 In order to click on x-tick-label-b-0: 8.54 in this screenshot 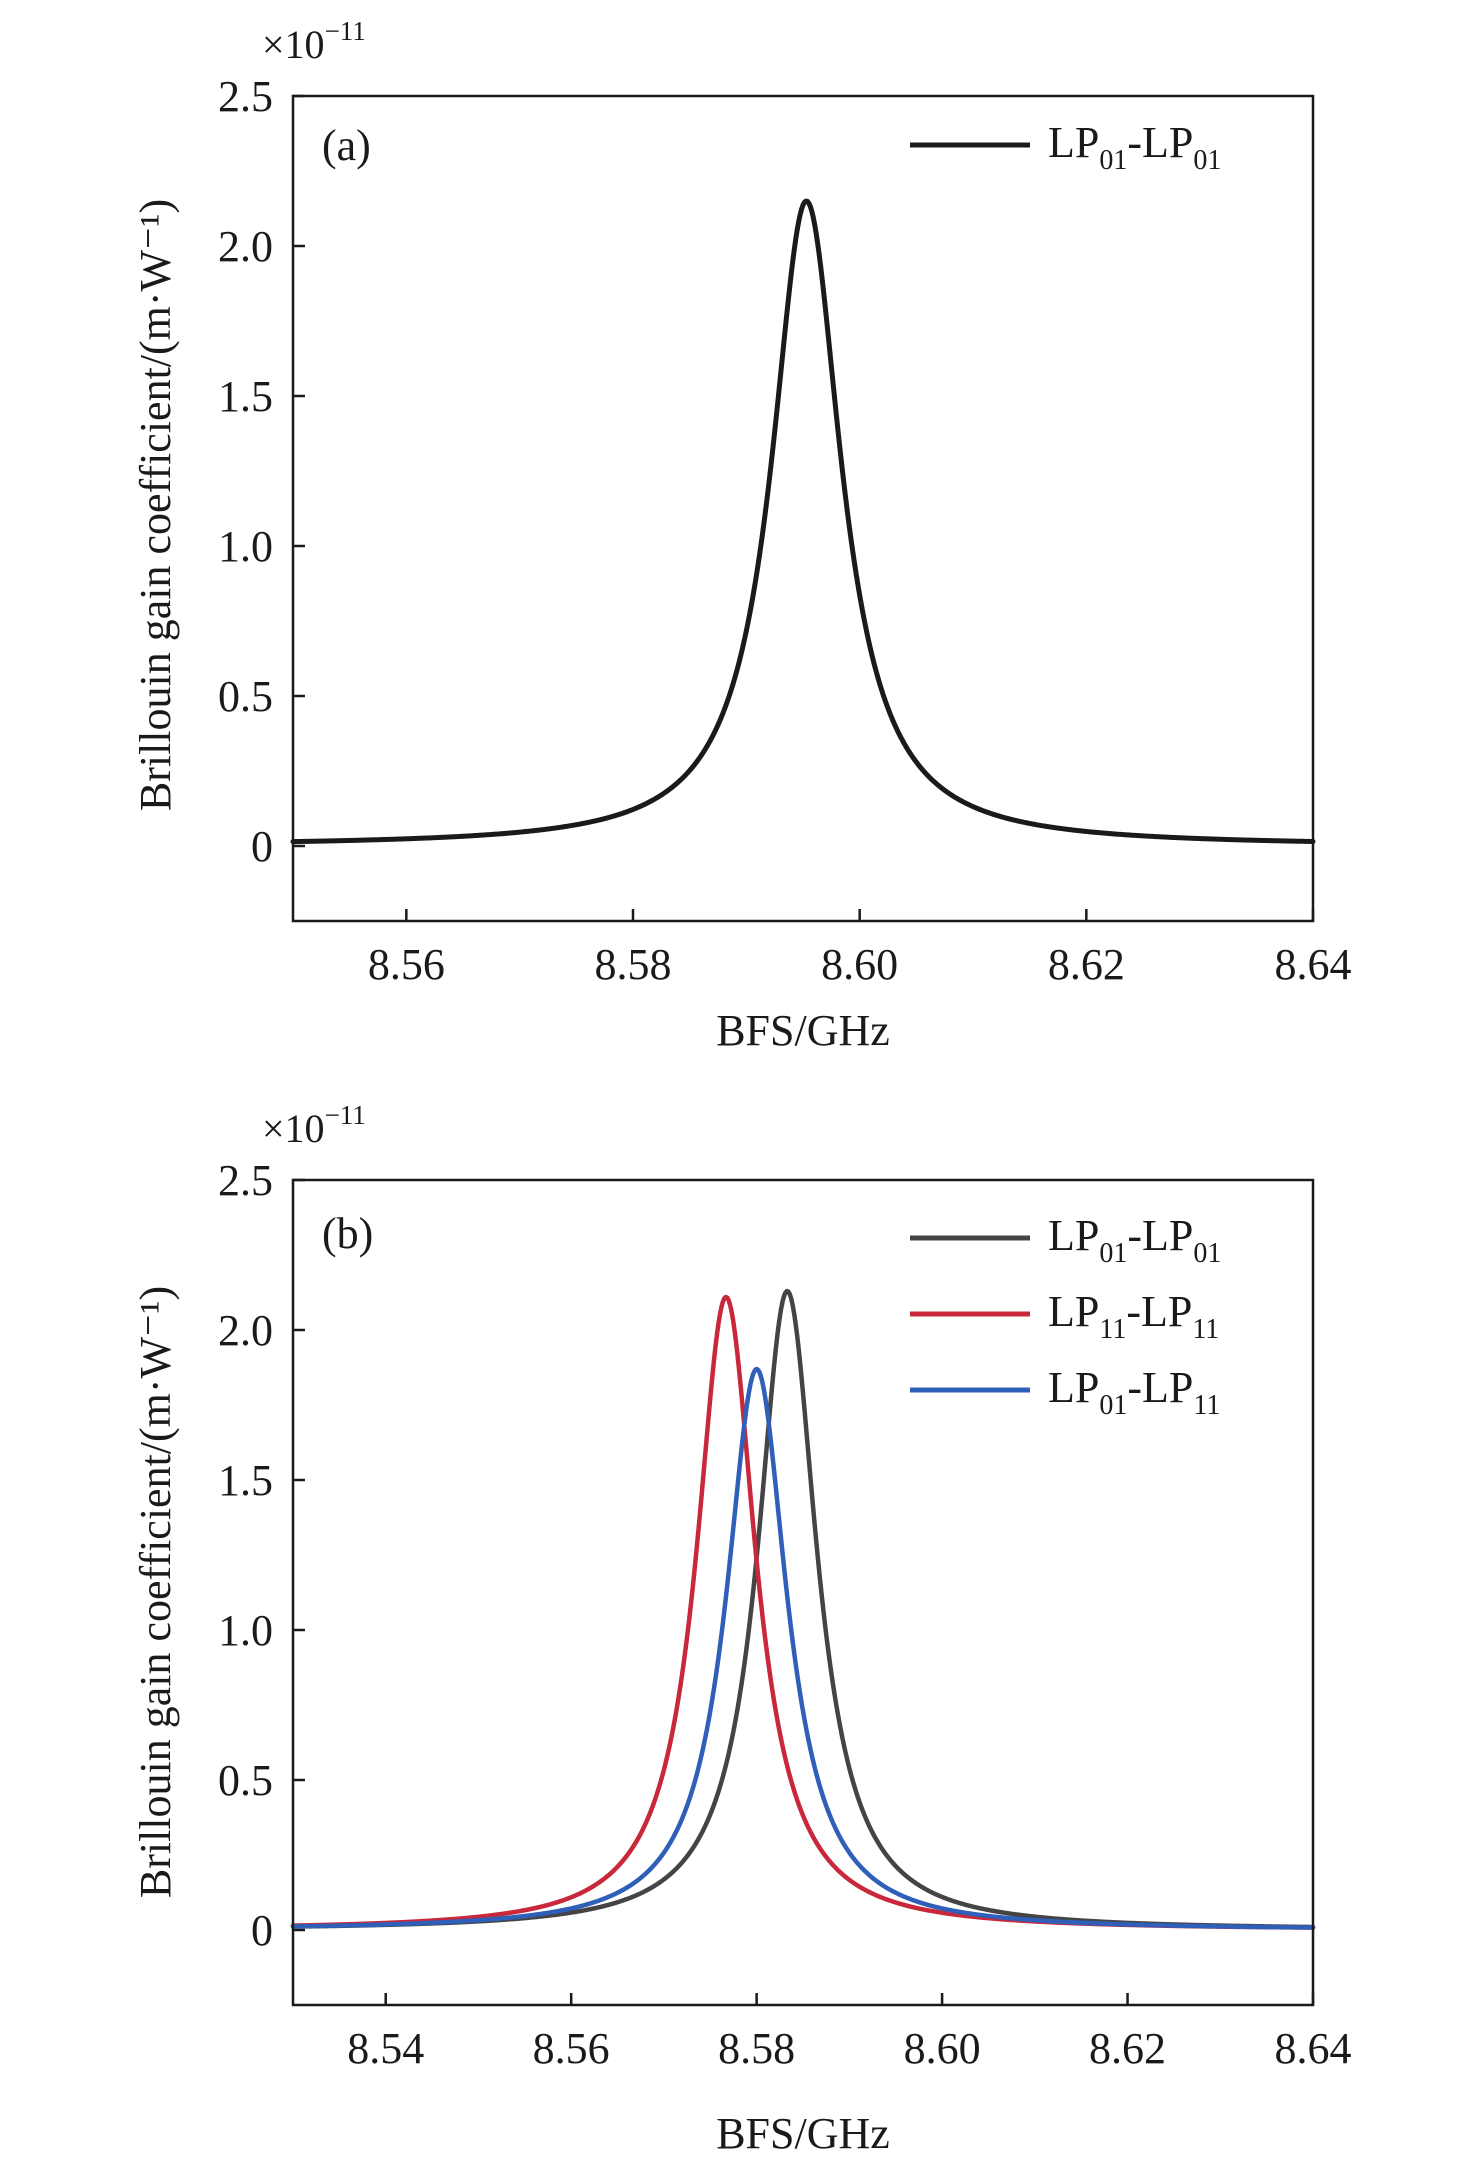, I will do `click(385, 2048)`.